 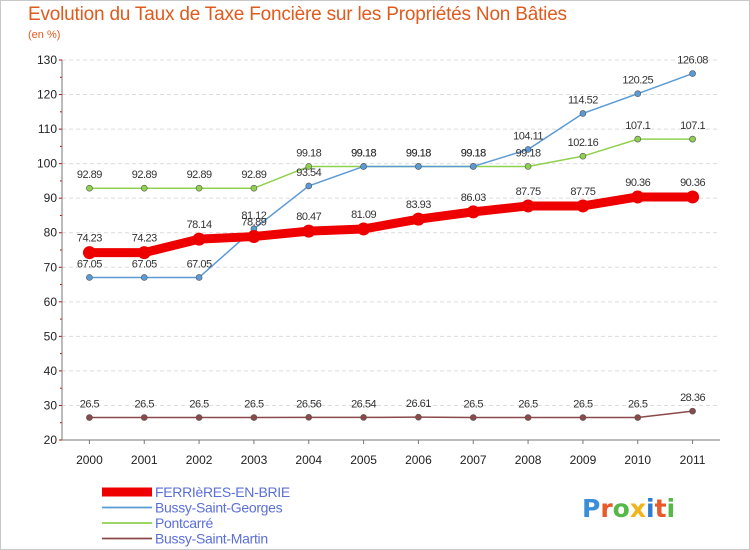 I want to click on y-tick-label: 60, so click(x=51, y=302).